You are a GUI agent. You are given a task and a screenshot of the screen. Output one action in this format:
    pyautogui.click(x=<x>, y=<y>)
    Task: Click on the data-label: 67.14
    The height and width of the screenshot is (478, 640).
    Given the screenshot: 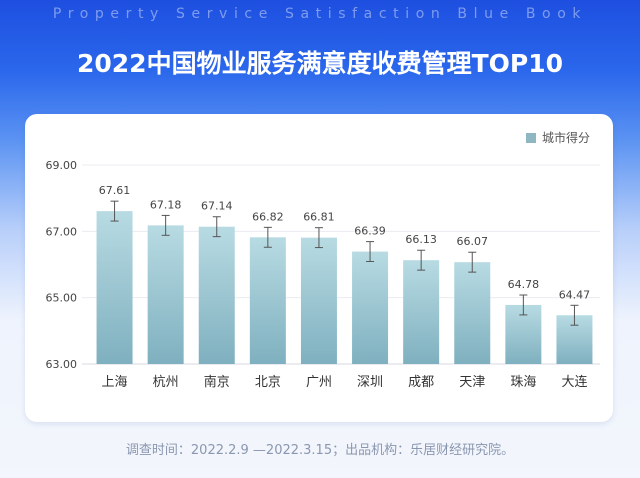 What is the action you would take?
    pyautogui.click(x=217, y=206)
    